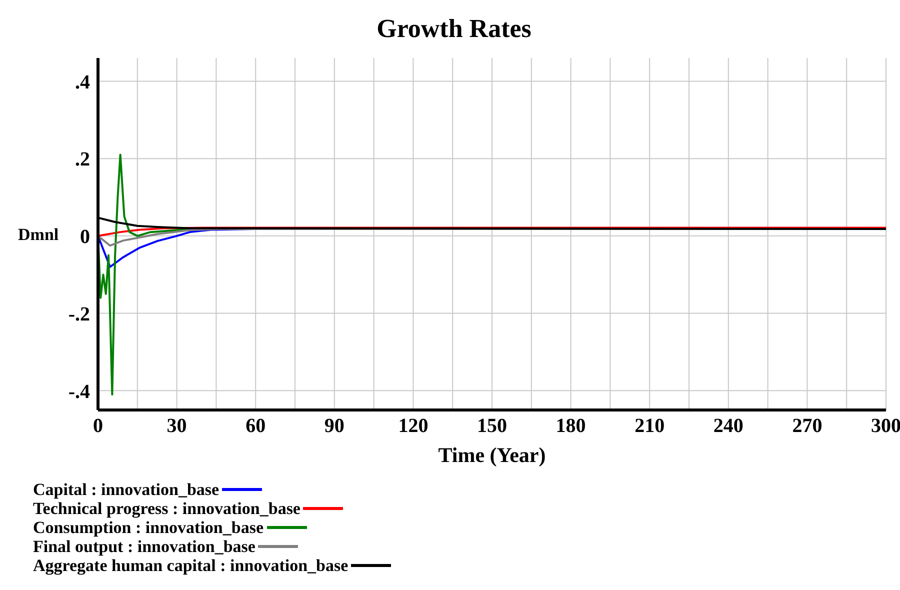 The height and width of the screenshot is (590, 900). What do you see at coordinates (807, 426) in the screenshot?
I see `x-tick-label: 270` at bounding box center [807, 426].